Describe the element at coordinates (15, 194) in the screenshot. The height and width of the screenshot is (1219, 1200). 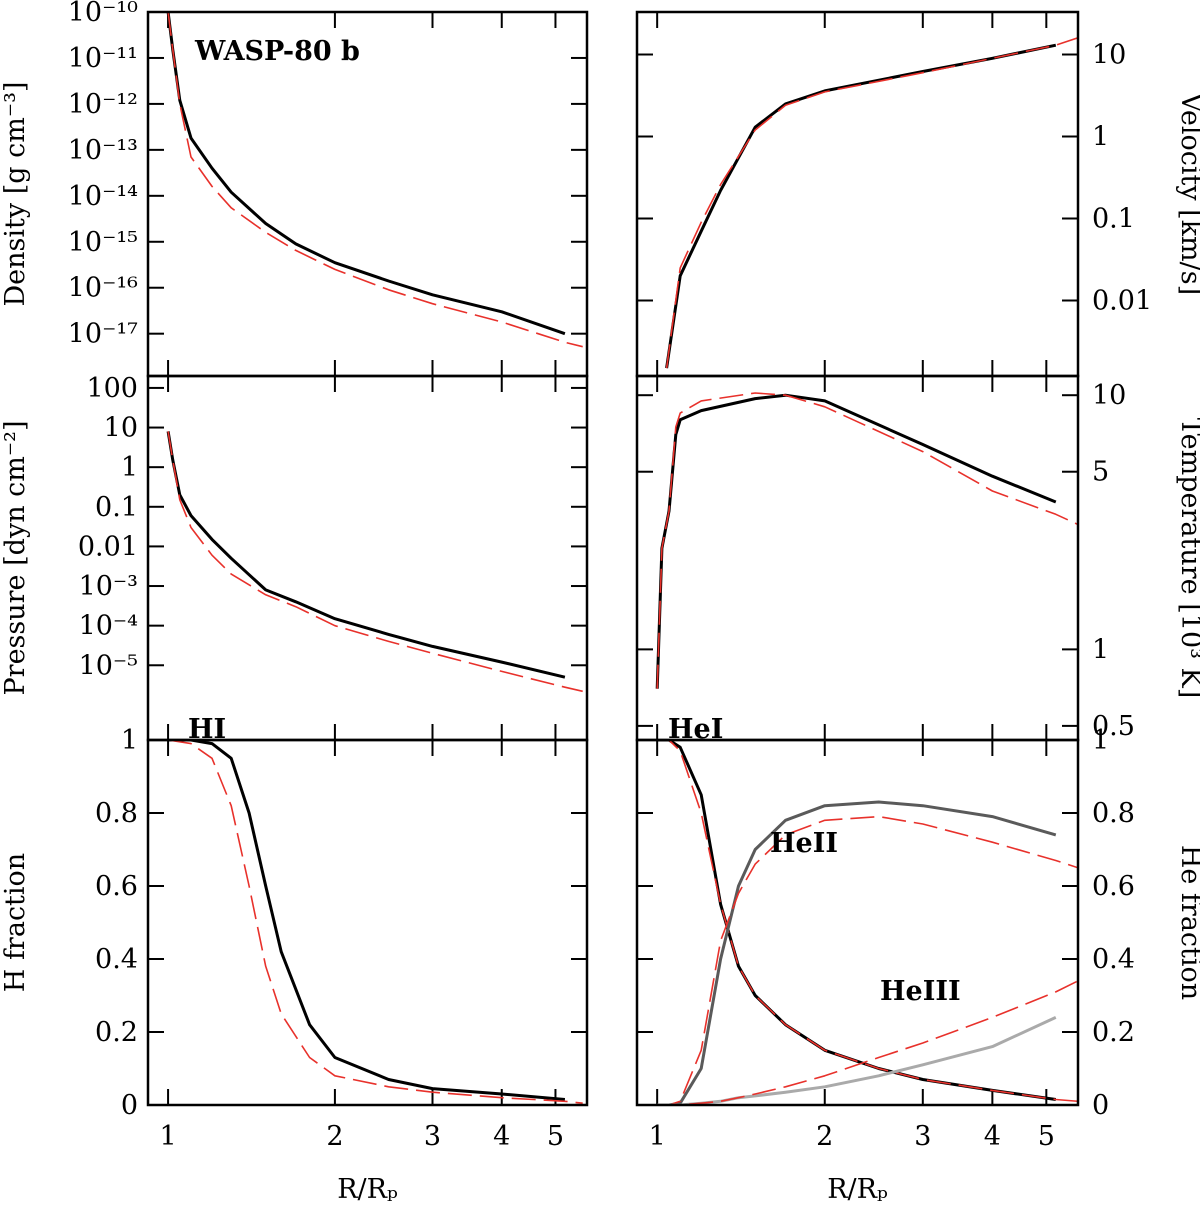
I see `y-axis-label: Density [g cm⁻³]` at that location.